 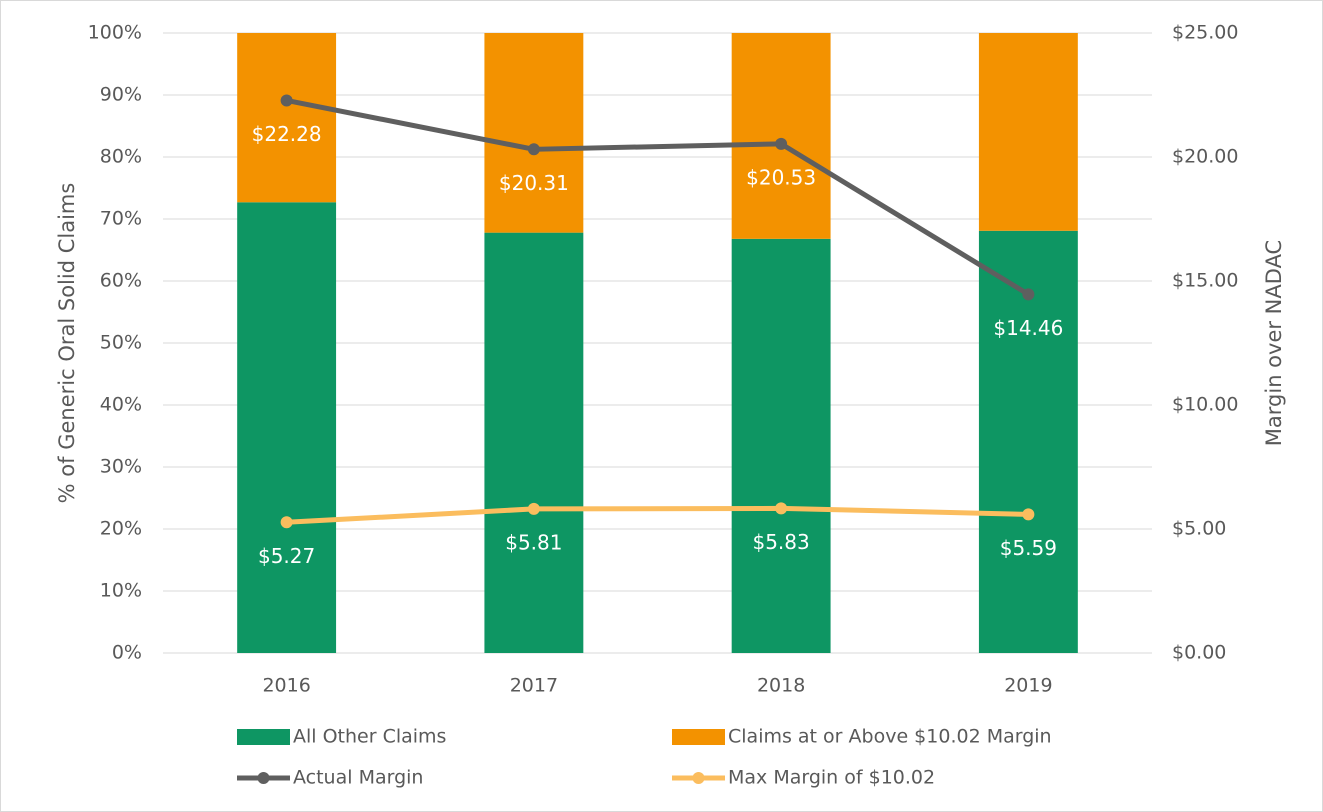 I want to click on y2-tick-label: $5.00, so click(x=1199, y=529).